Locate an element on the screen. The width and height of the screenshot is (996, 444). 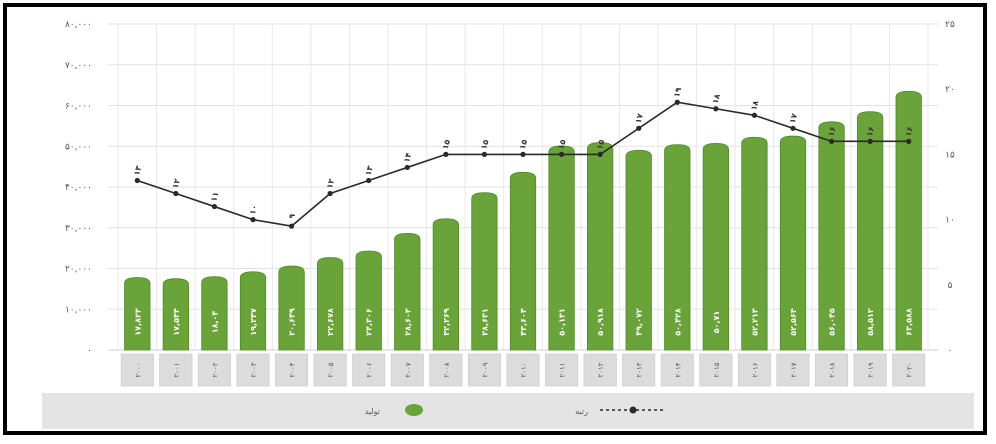
bar-value-label: ۵۸,۵۱۲ is located at coordinates (870, 322).